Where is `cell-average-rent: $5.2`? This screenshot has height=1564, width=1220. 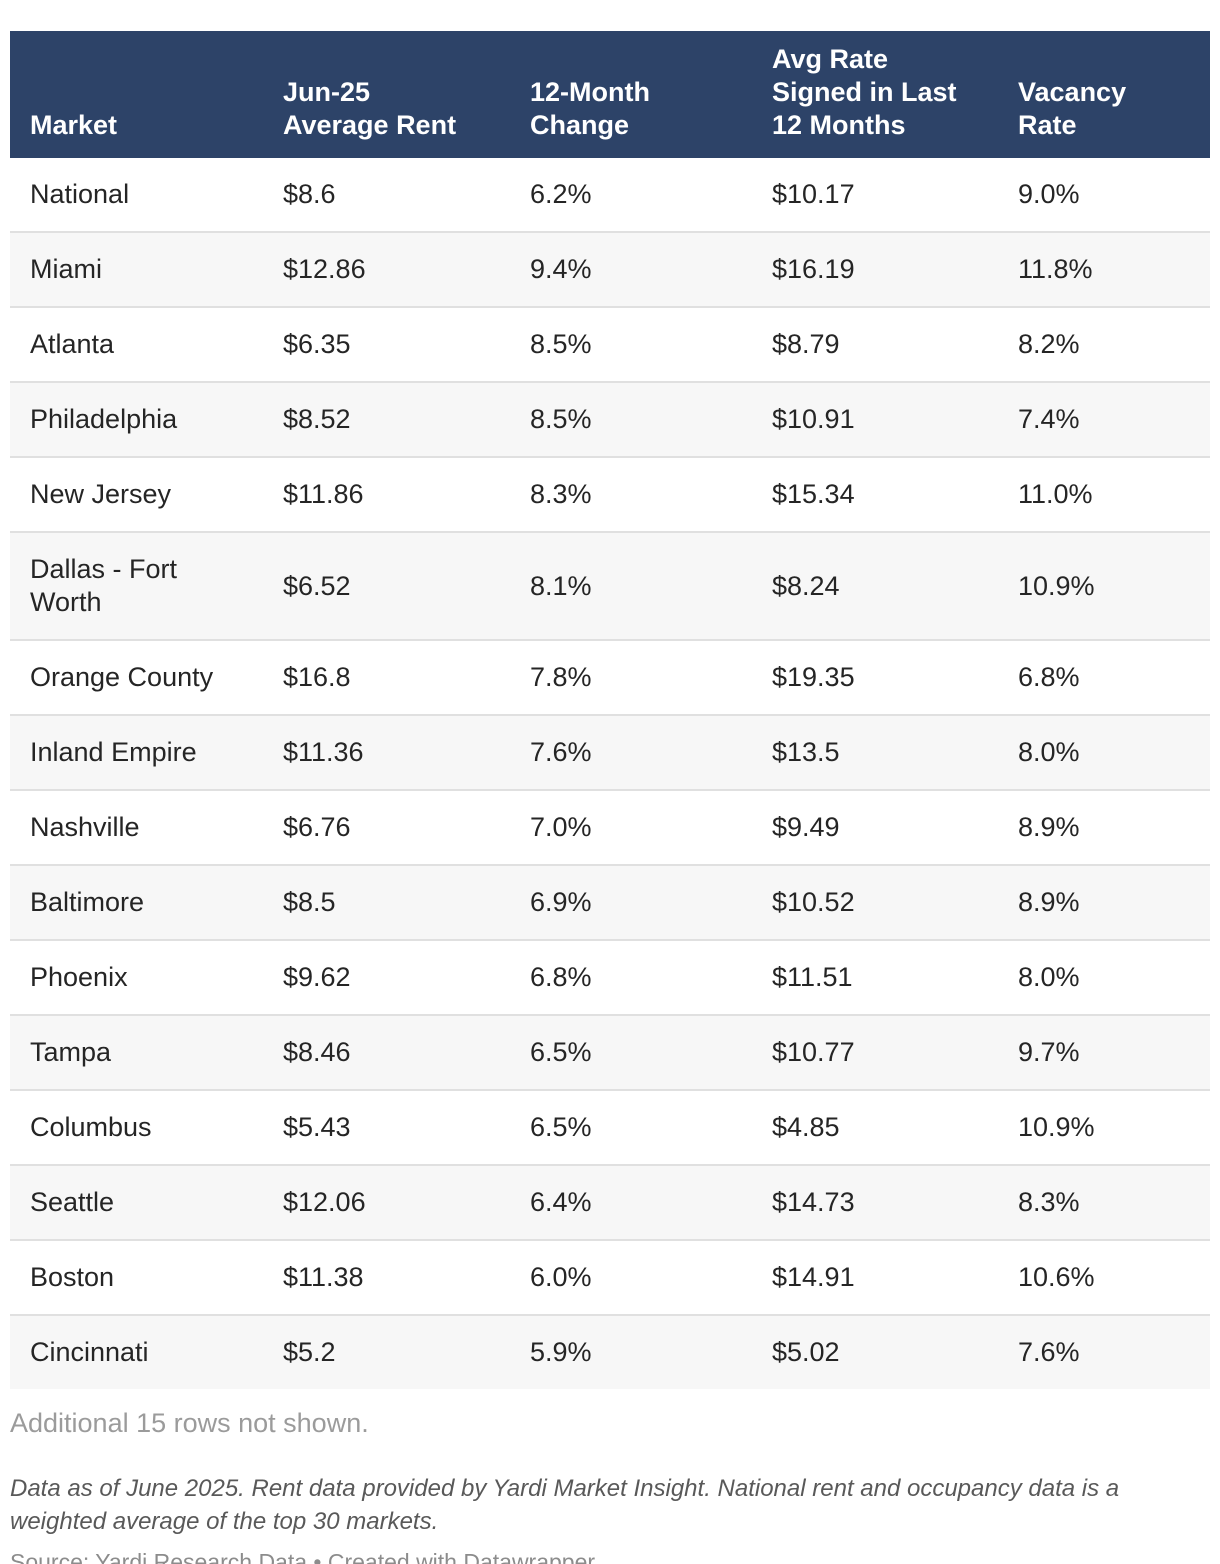 cell-average-rent: $5.2 is located at coordinates (386, 1351).